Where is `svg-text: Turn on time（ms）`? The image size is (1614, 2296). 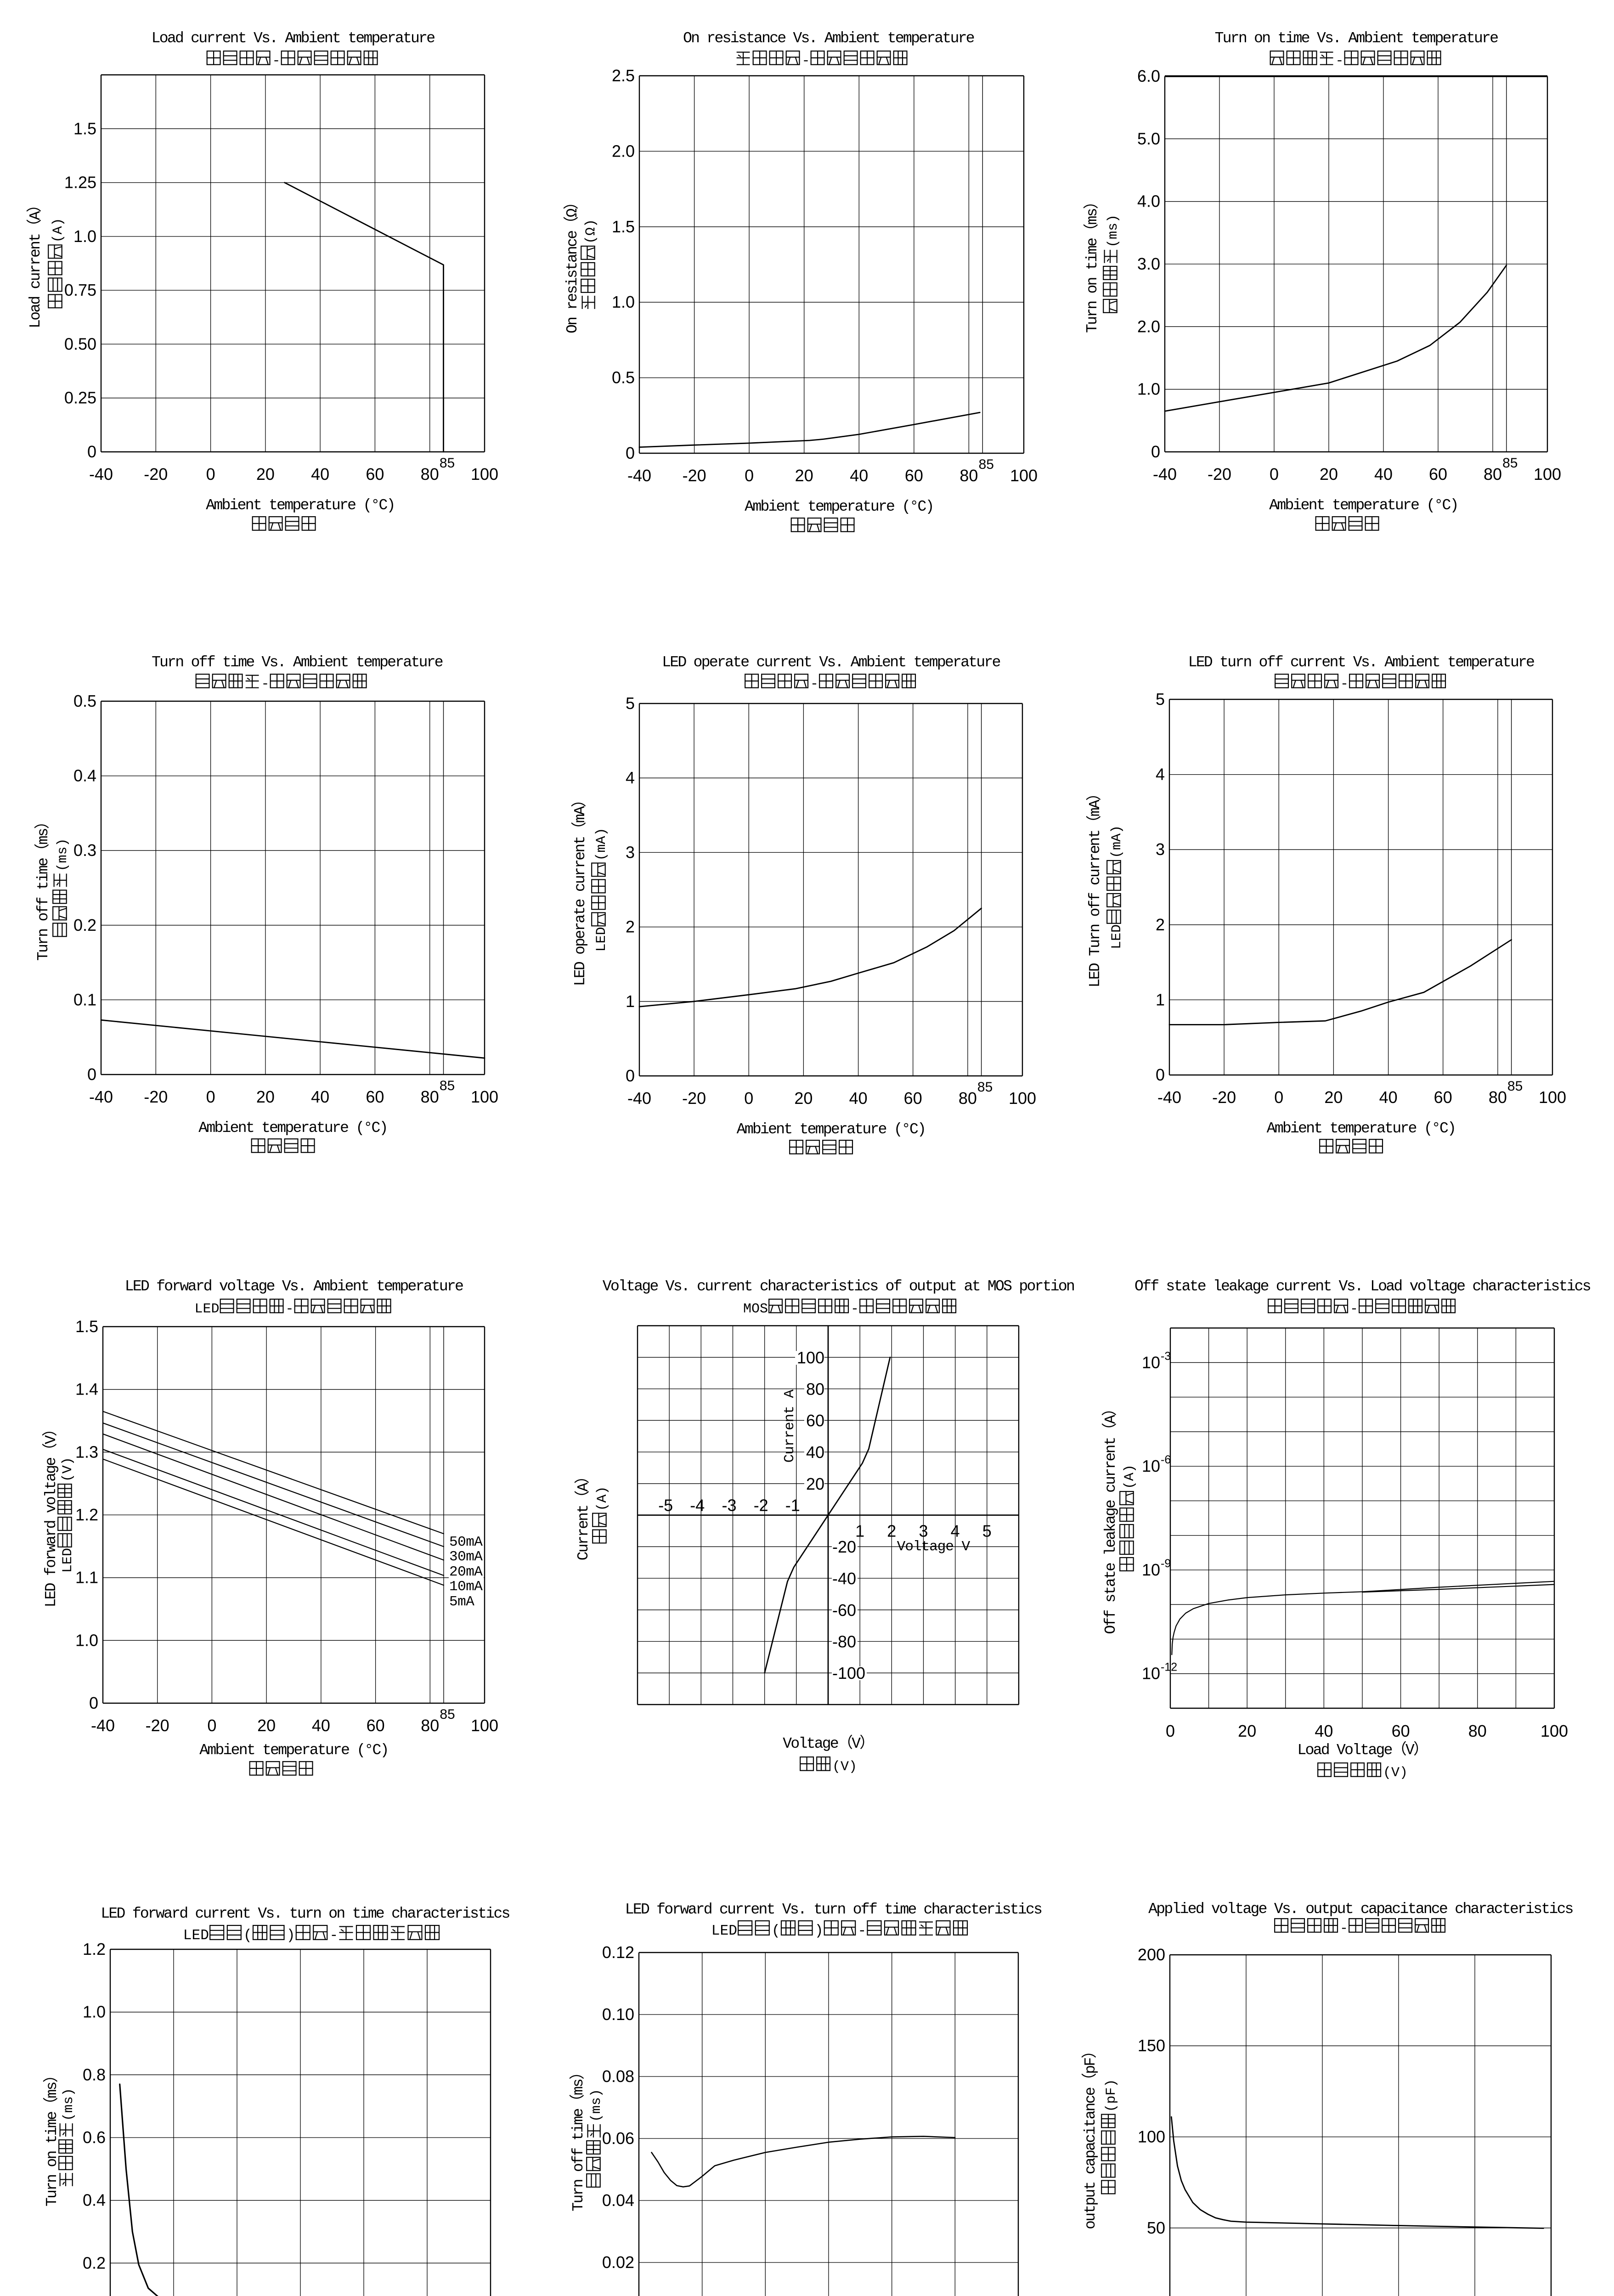 svg-text: Turn on time（ms） is located at coordinates (1092, 264).